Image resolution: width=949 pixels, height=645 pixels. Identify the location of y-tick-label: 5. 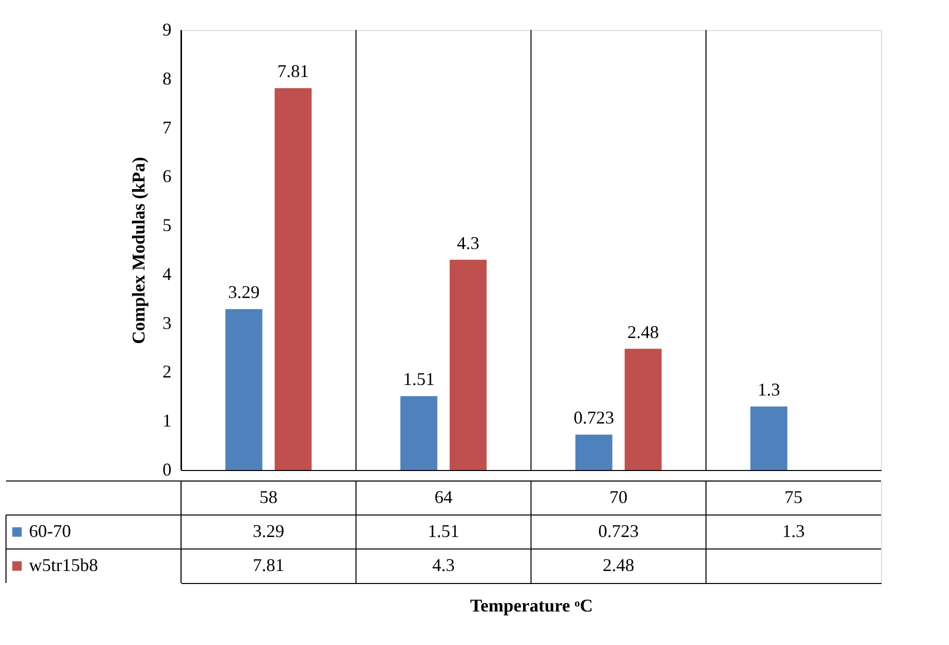
(167, 225).